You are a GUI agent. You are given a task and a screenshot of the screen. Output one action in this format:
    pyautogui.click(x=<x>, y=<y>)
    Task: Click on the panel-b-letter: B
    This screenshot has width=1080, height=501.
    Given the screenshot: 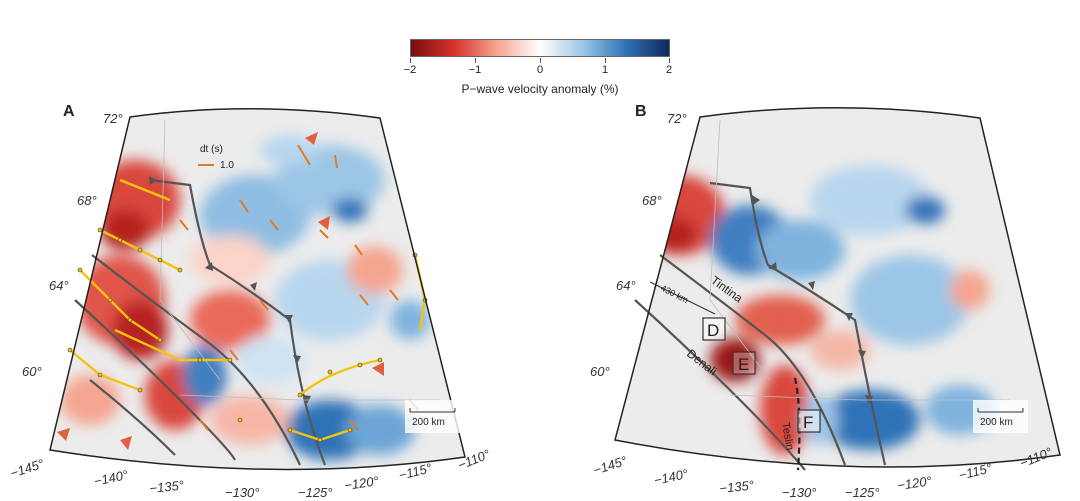 What is the action you would take?
    pyautogui.click(x=641, y=111)
    